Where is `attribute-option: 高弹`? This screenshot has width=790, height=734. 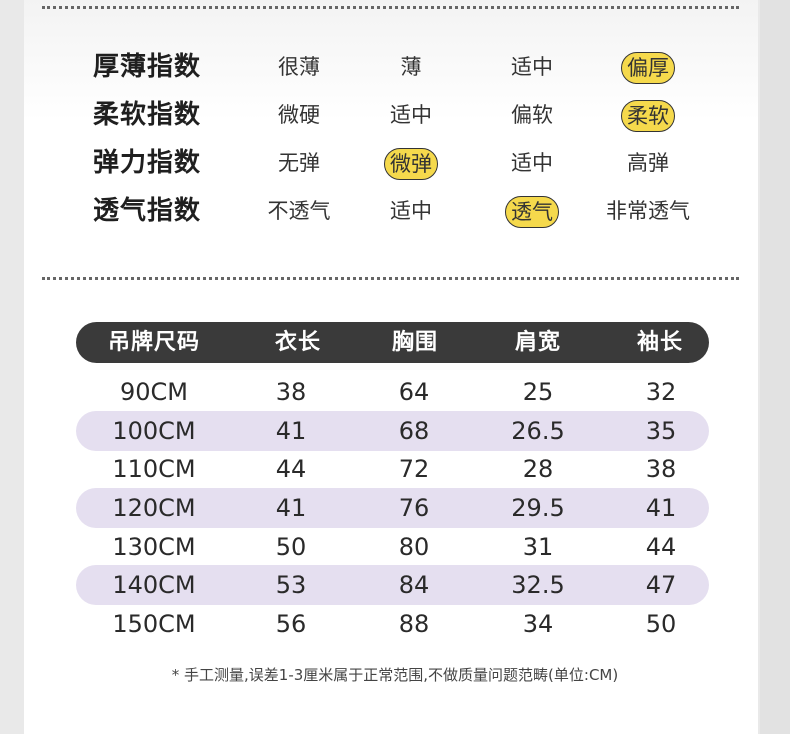
attribute-option: 高弹 is located at coordinates (648, 163).